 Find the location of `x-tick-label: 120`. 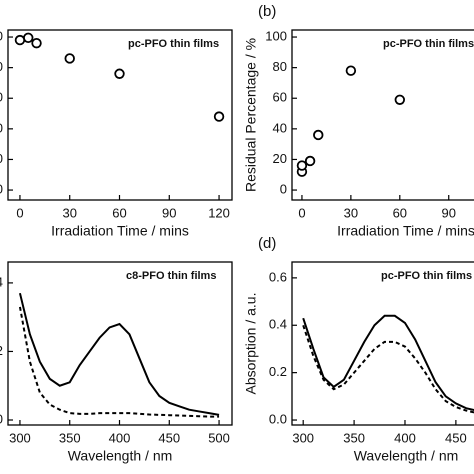

x-tick-label: 120 is located at coordinates (219, 212).